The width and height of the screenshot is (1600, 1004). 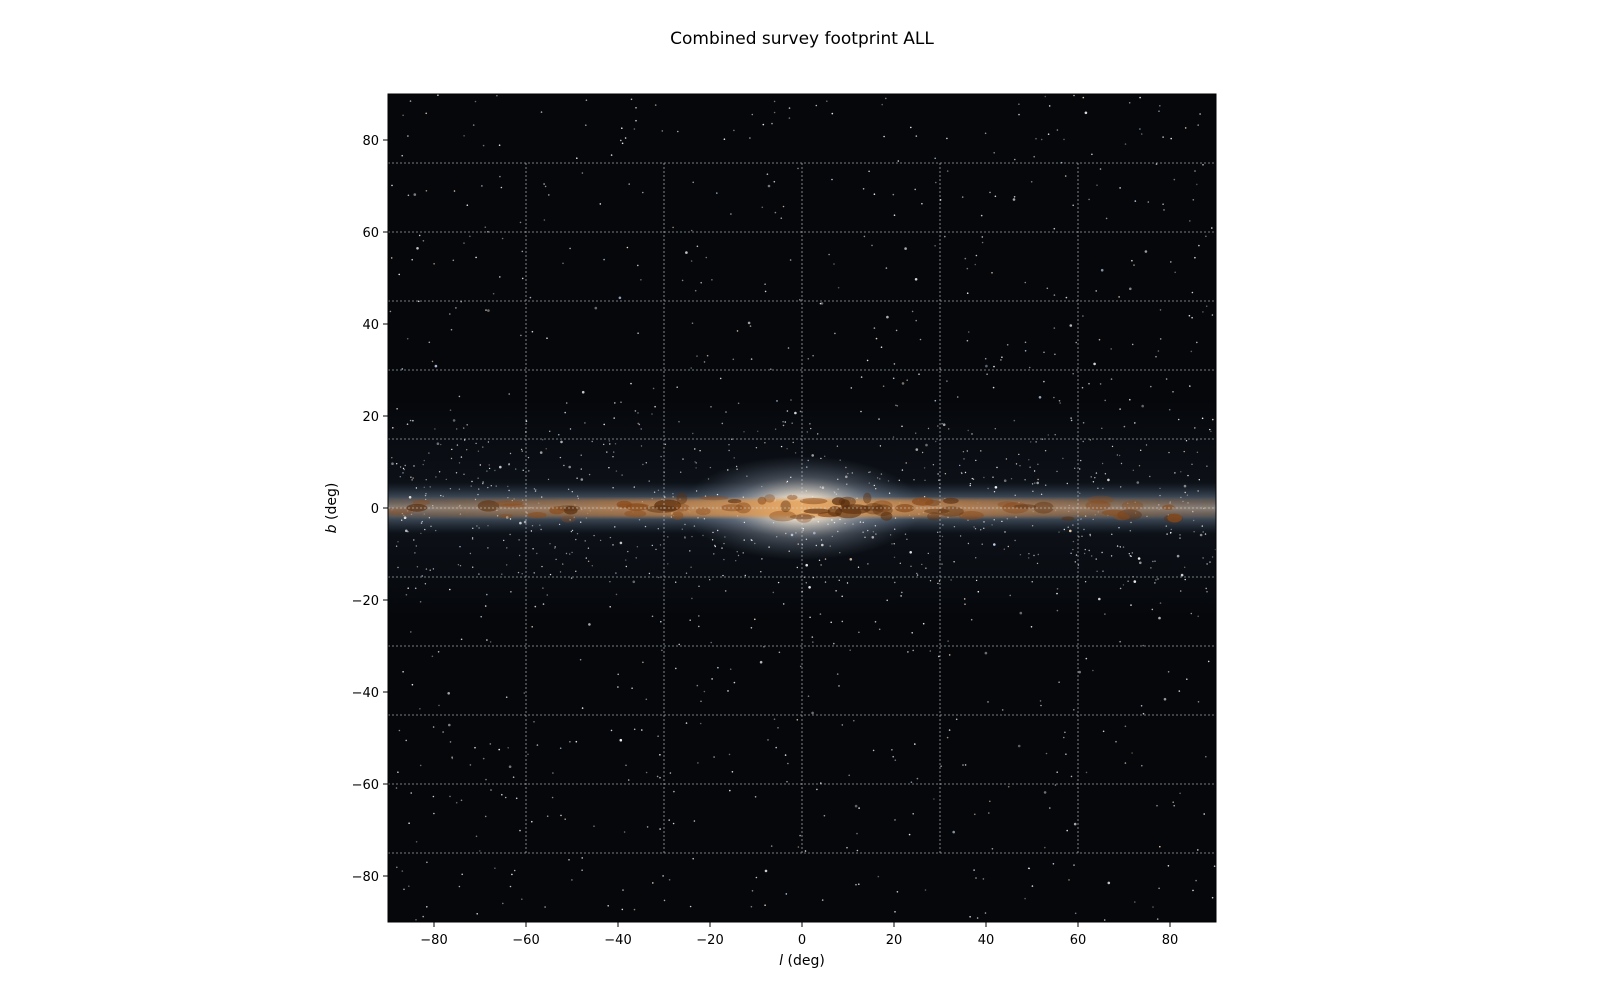 I want to click on x-axis-label-unit: (deg), so click(x=804, y=961).